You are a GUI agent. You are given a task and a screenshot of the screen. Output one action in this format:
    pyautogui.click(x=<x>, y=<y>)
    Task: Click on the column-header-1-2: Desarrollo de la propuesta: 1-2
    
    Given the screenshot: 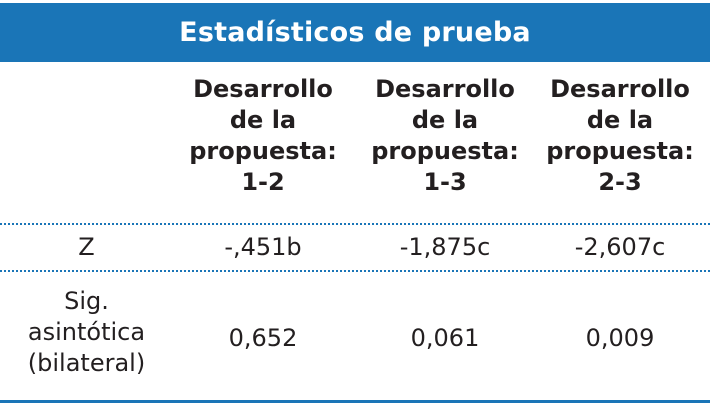 What is the action you would take?
    pyautogui.click(x=263, y=136)
    